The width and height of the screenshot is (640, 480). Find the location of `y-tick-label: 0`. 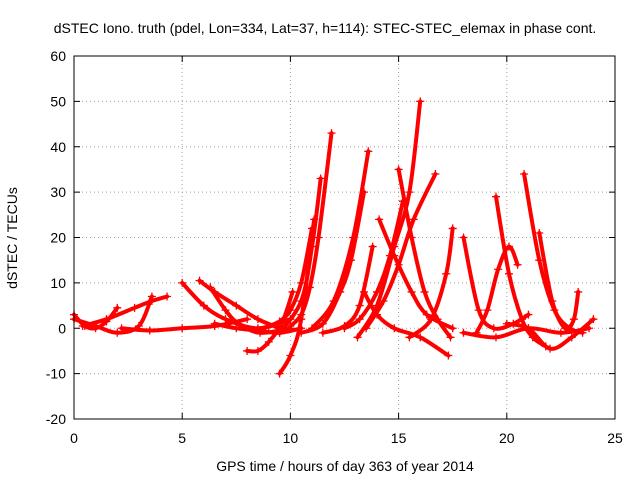

y-tick-label: 0 is located at coordinates (62, 328).